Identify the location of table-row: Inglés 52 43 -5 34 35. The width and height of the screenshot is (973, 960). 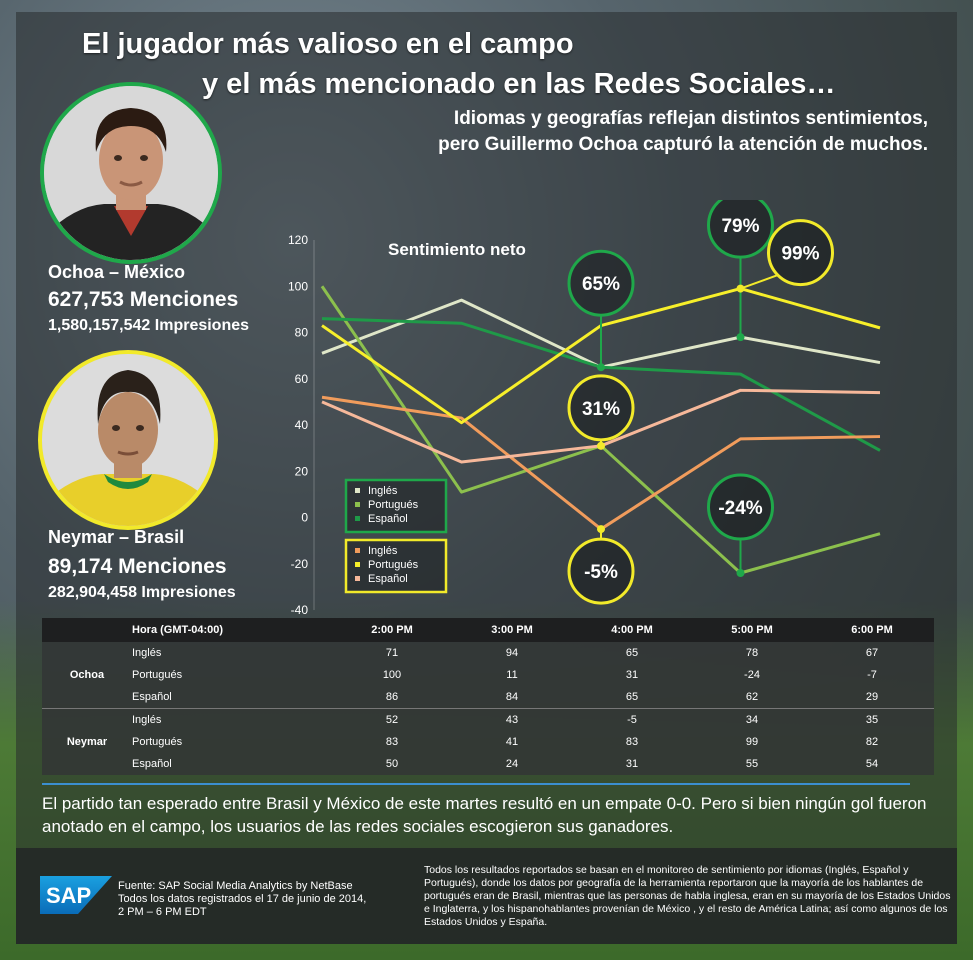
(488, 720).